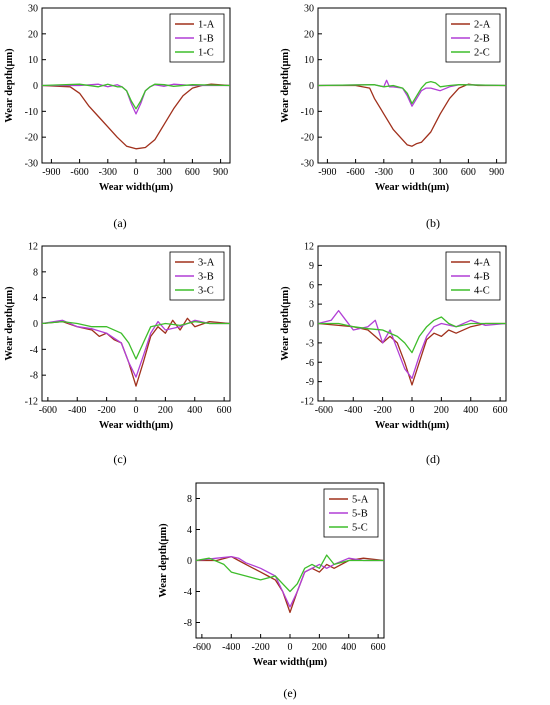 This screenshot has height=705, width=550. I want to click on legend-label: 1-C, so click(206, 53).